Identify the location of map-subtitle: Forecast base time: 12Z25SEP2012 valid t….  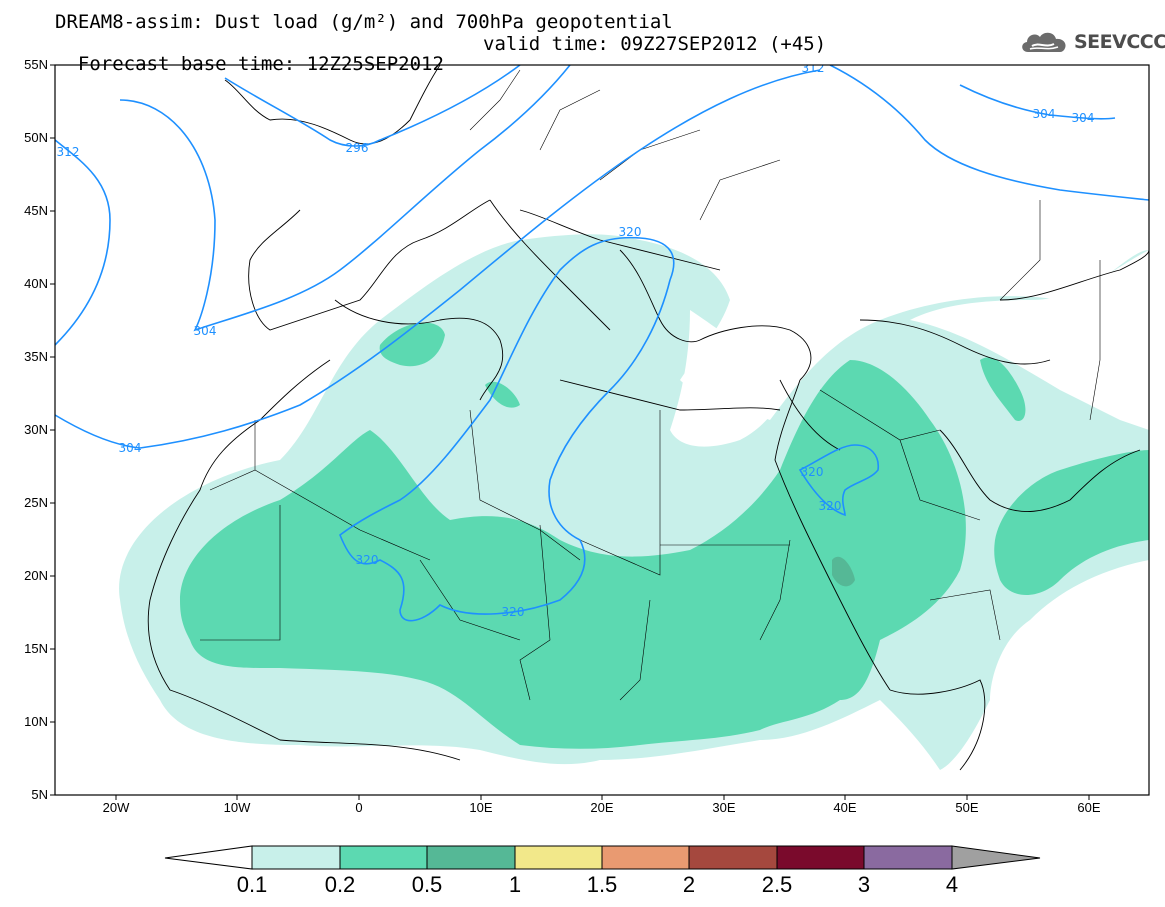
(440, 64).